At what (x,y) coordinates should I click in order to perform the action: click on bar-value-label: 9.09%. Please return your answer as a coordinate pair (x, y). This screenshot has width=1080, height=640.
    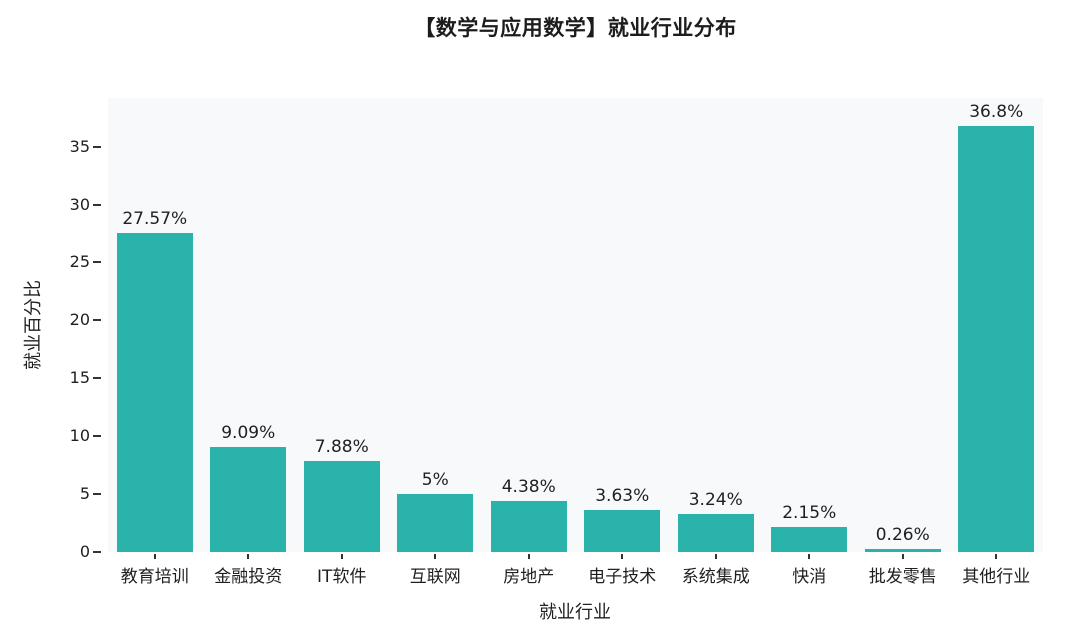
    Looking at the image, I should click on (248, 432).